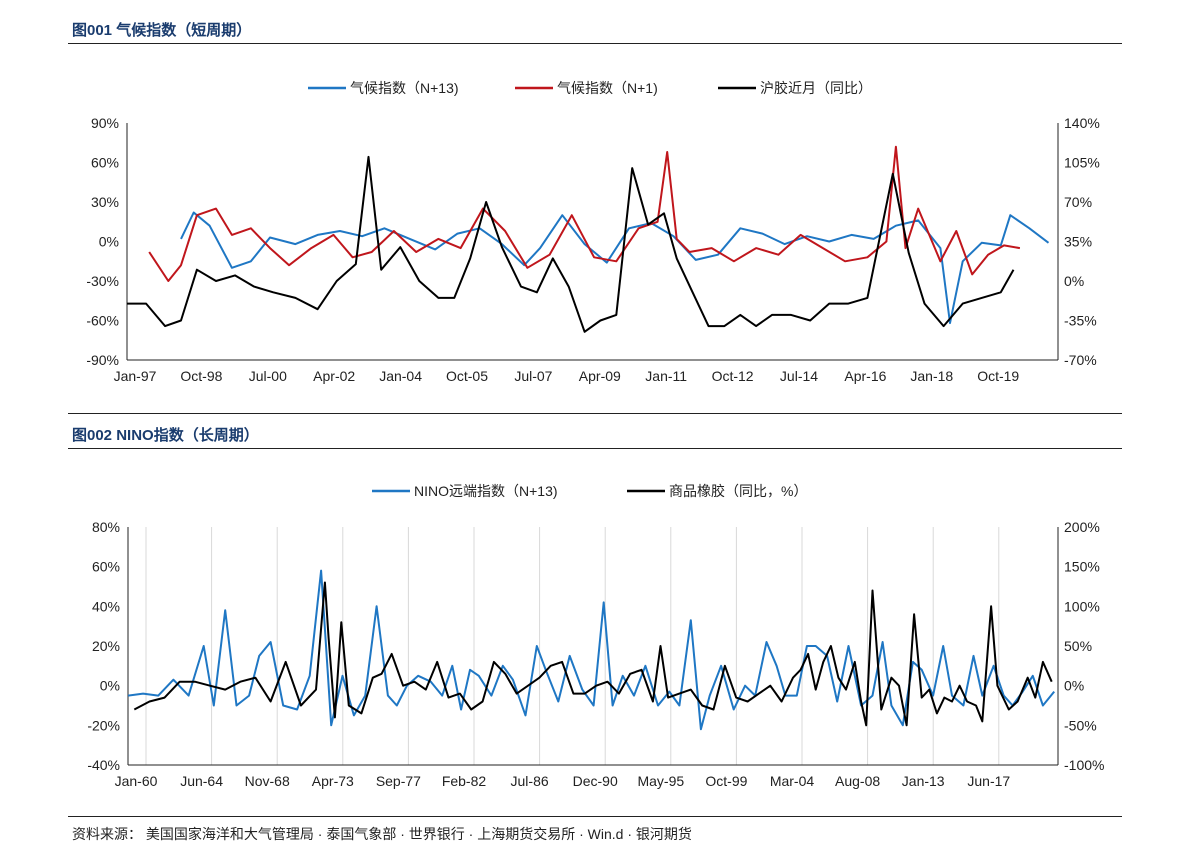  What do you see at coordinates (102, 281) in the screenshot?
I see `y-left-tick-label: -30%` at bounding box center [102, 281].